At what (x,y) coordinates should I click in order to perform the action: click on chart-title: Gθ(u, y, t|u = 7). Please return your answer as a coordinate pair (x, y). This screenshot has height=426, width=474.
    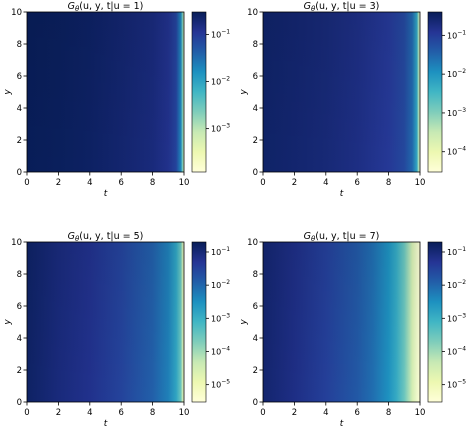
    Looking at the image, I should click on (342, 237).